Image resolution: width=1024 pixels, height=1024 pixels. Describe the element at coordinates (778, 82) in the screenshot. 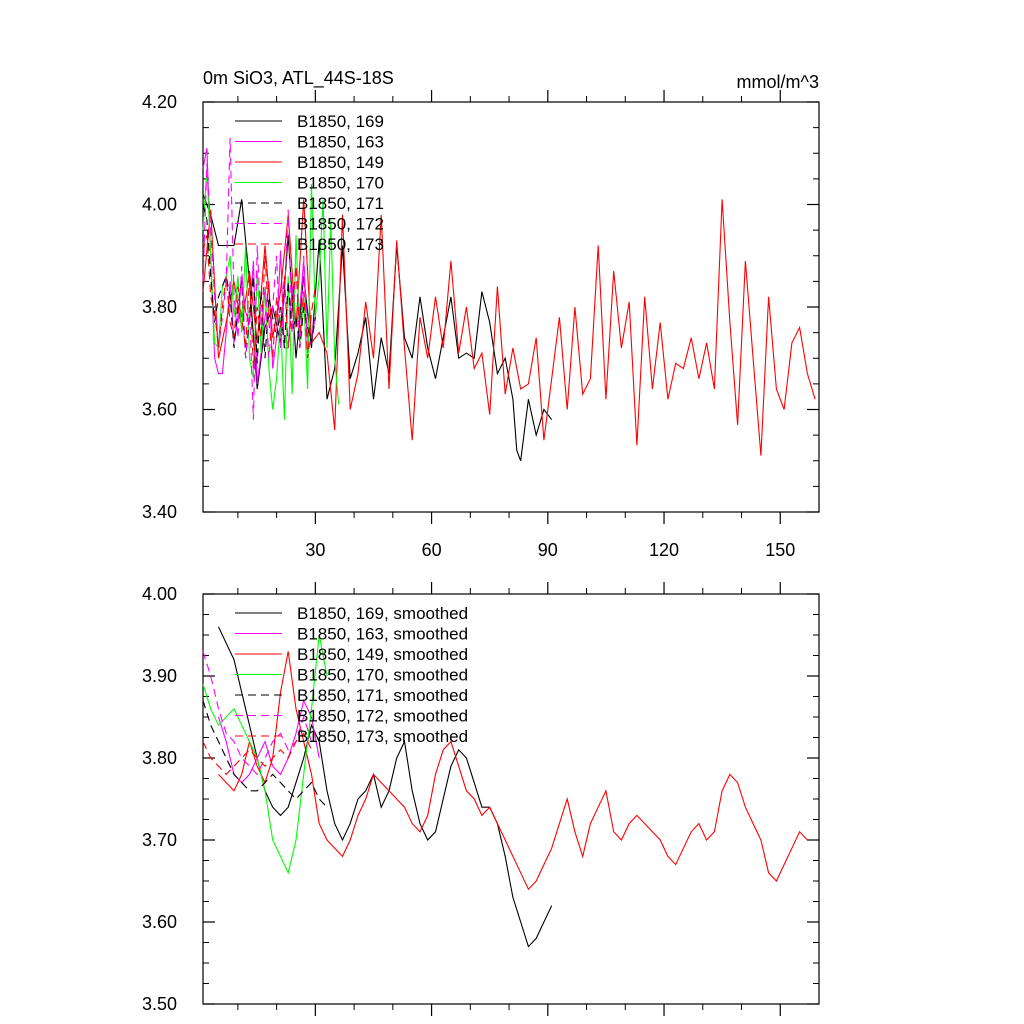

I see `chart-units: mmol/m^3` at that location.